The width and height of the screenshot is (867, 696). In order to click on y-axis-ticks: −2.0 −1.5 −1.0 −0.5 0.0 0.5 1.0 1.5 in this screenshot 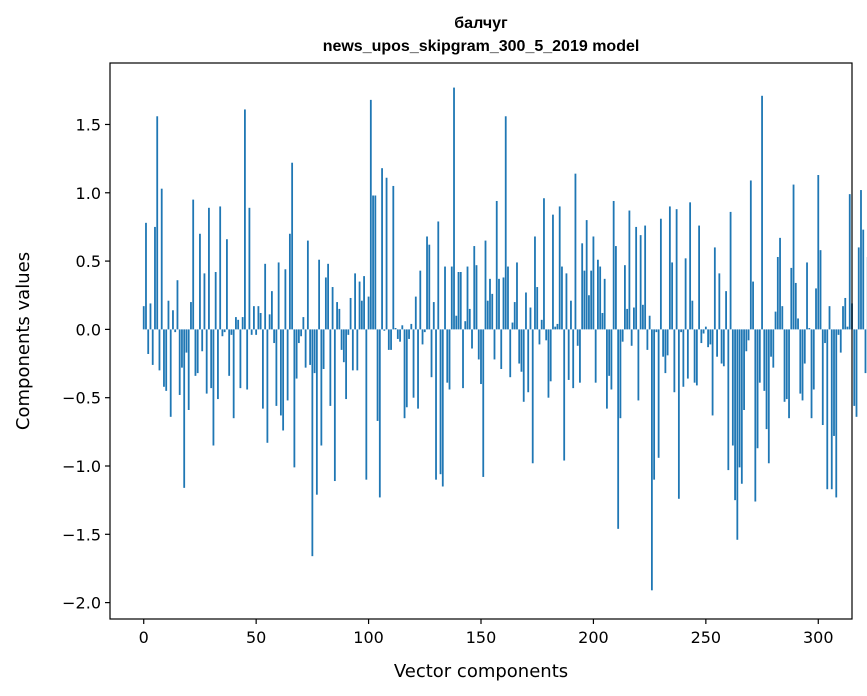, I will do `click(86, 364)`.